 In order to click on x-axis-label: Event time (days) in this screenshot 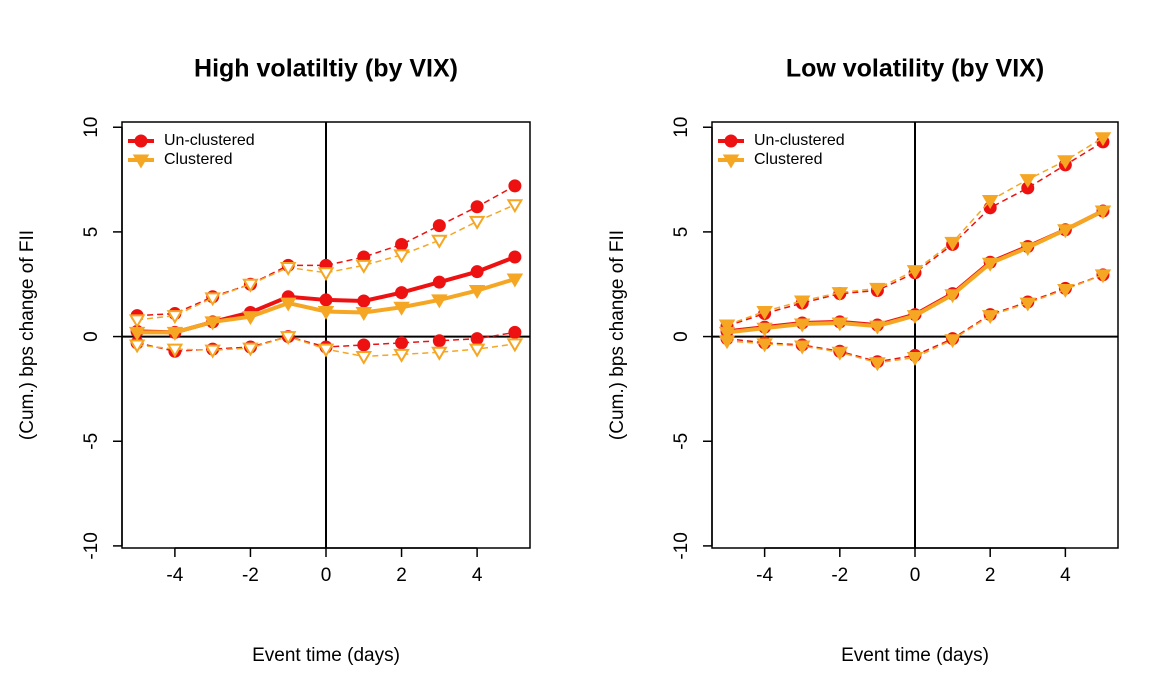, I will do `click(915, 655)`.